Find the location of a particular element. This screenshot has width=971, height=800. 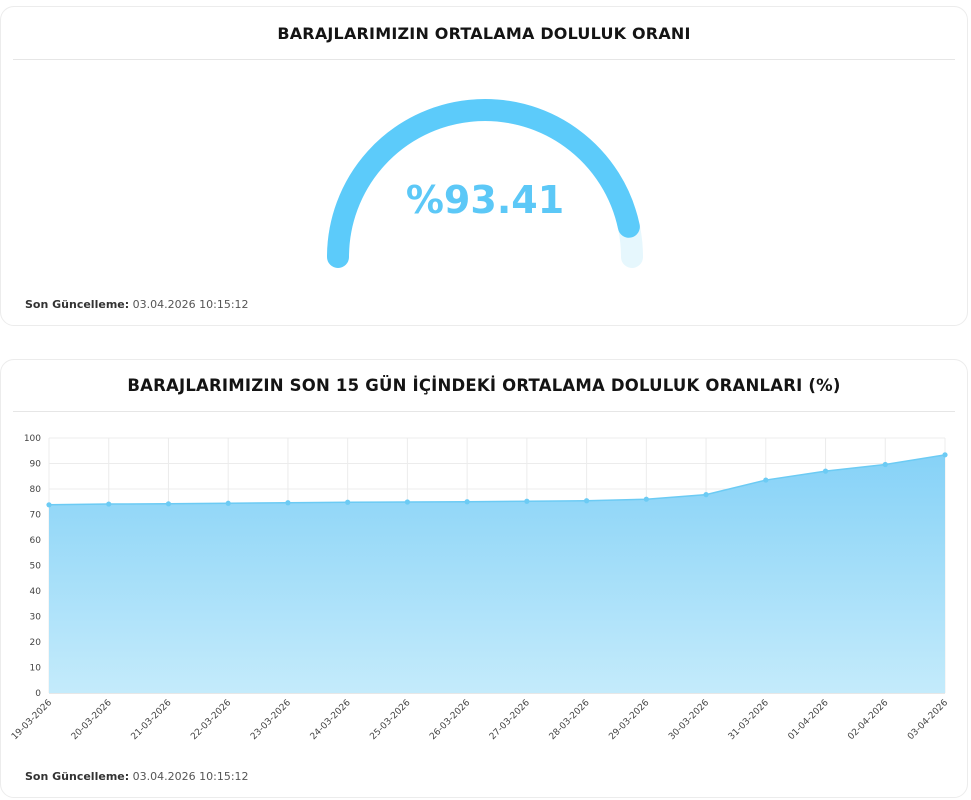

x-tick-label: 25-03-2026 is located at coordinates (390, 720).